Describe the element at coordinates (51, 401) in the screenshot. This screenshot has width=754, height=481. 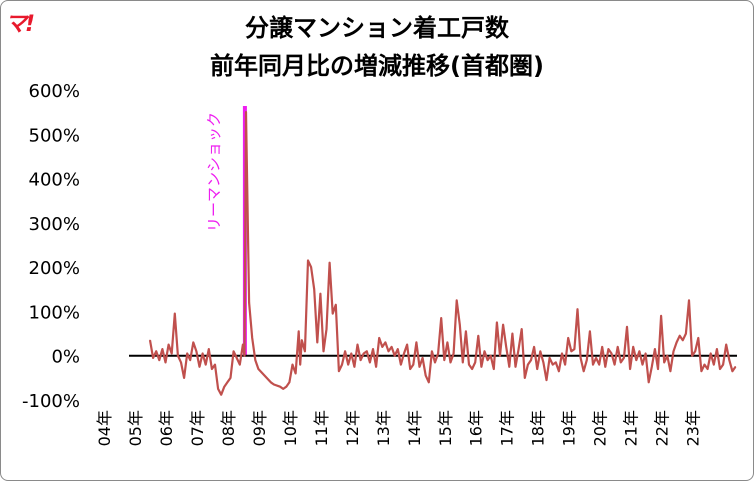
I see `y-tick-label: -100%` at that location.